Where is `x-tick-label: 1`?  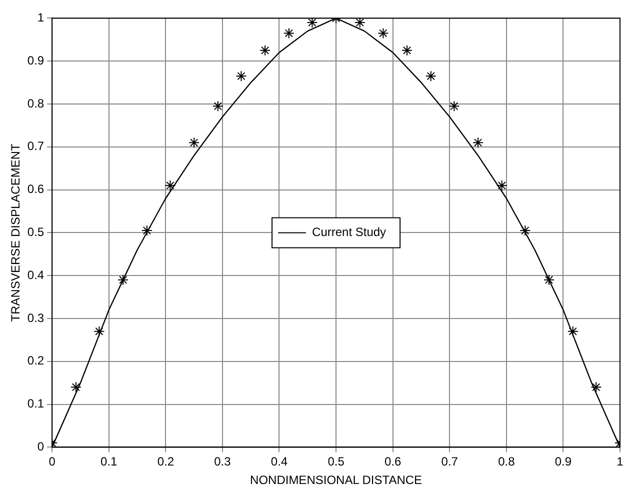
x-tick-label: 1 is located at coordinates (620, 461).